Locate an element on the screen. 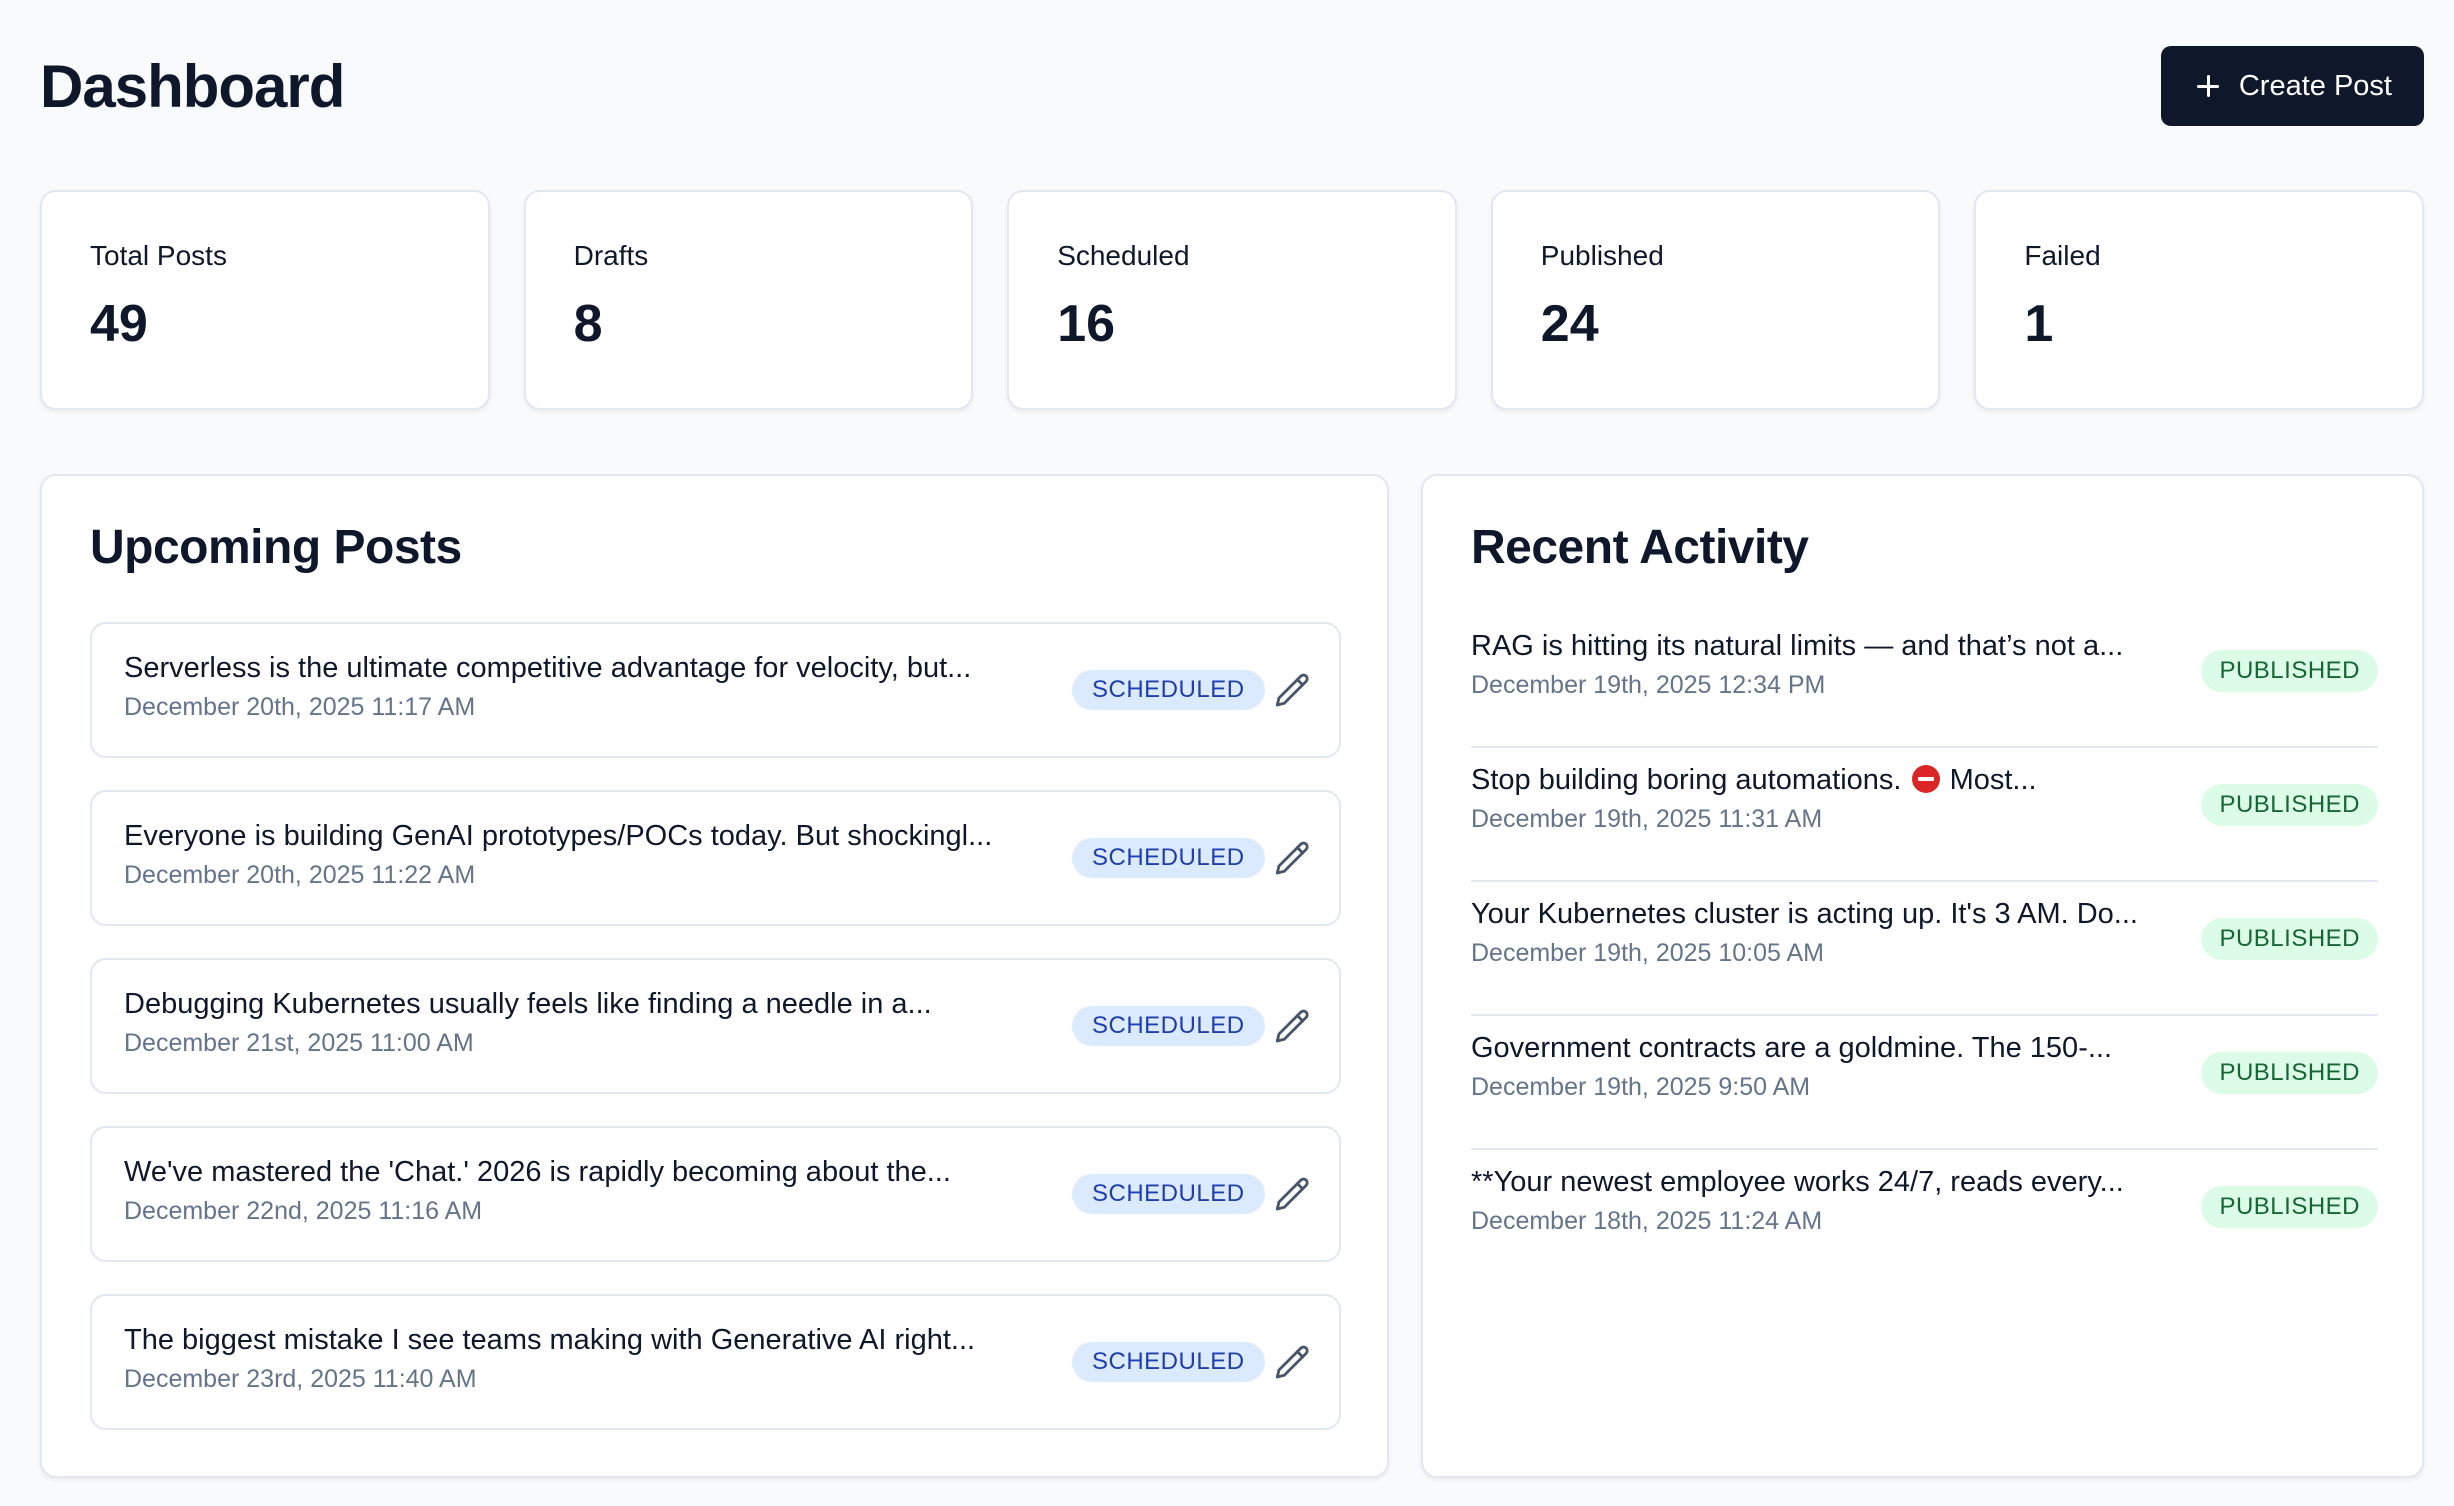  stat-label: Scheduled is located at coordinates (1123, 255).